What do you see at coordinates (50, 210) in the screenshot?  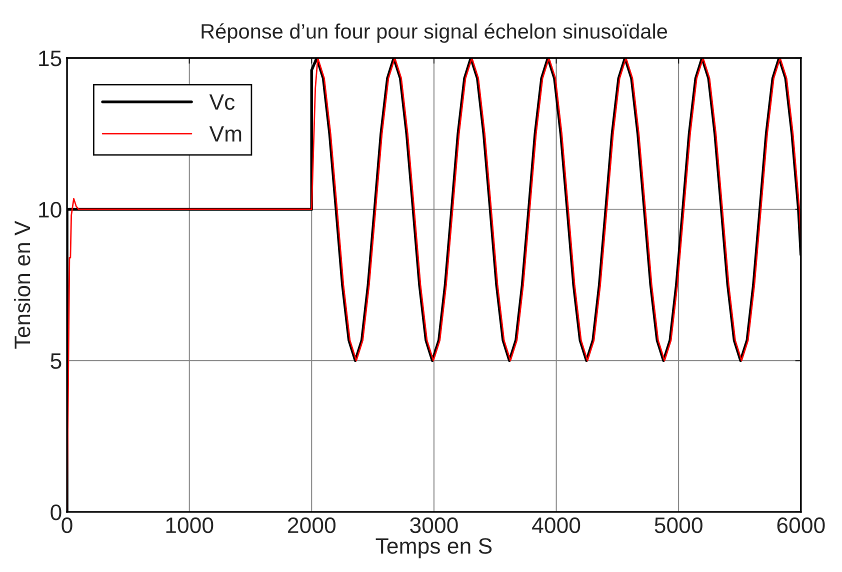 I see `y-tick-label: 10` at bounding box center [50, 210].